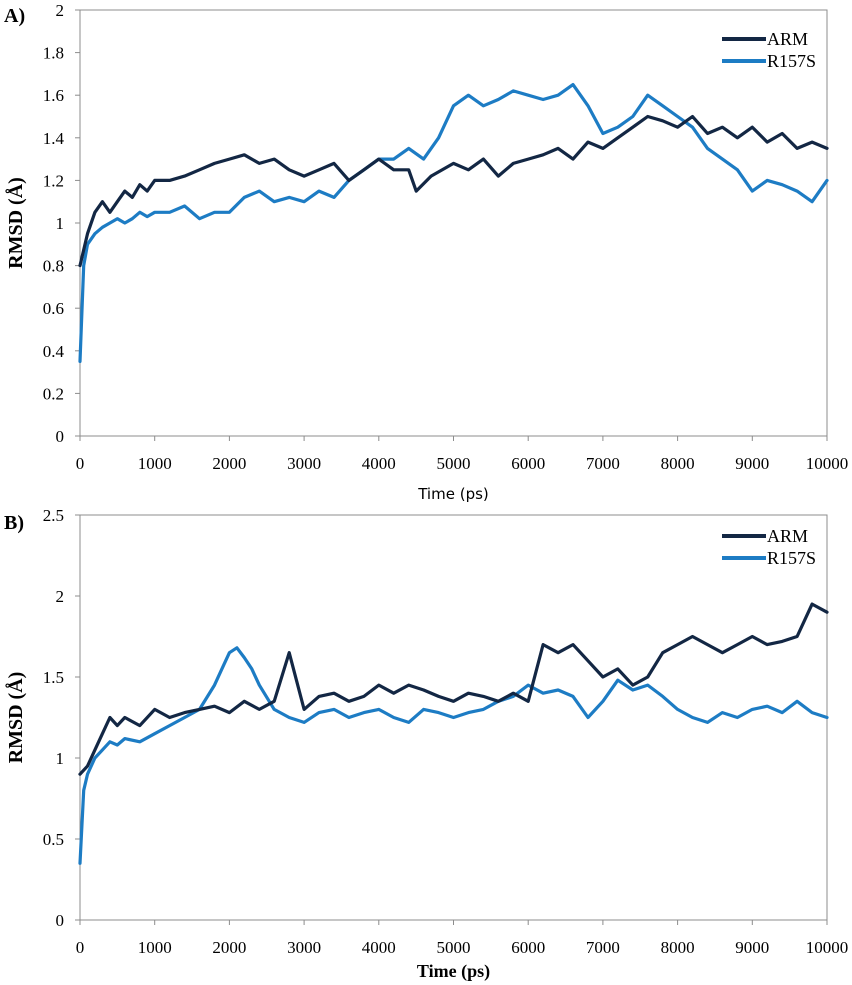 This screenshot has width=852, height=985. What do you see at coordinates (53, 677) in the screenshot?
I see `y-tick-label: 1.5` at bounding box center [53, 677].